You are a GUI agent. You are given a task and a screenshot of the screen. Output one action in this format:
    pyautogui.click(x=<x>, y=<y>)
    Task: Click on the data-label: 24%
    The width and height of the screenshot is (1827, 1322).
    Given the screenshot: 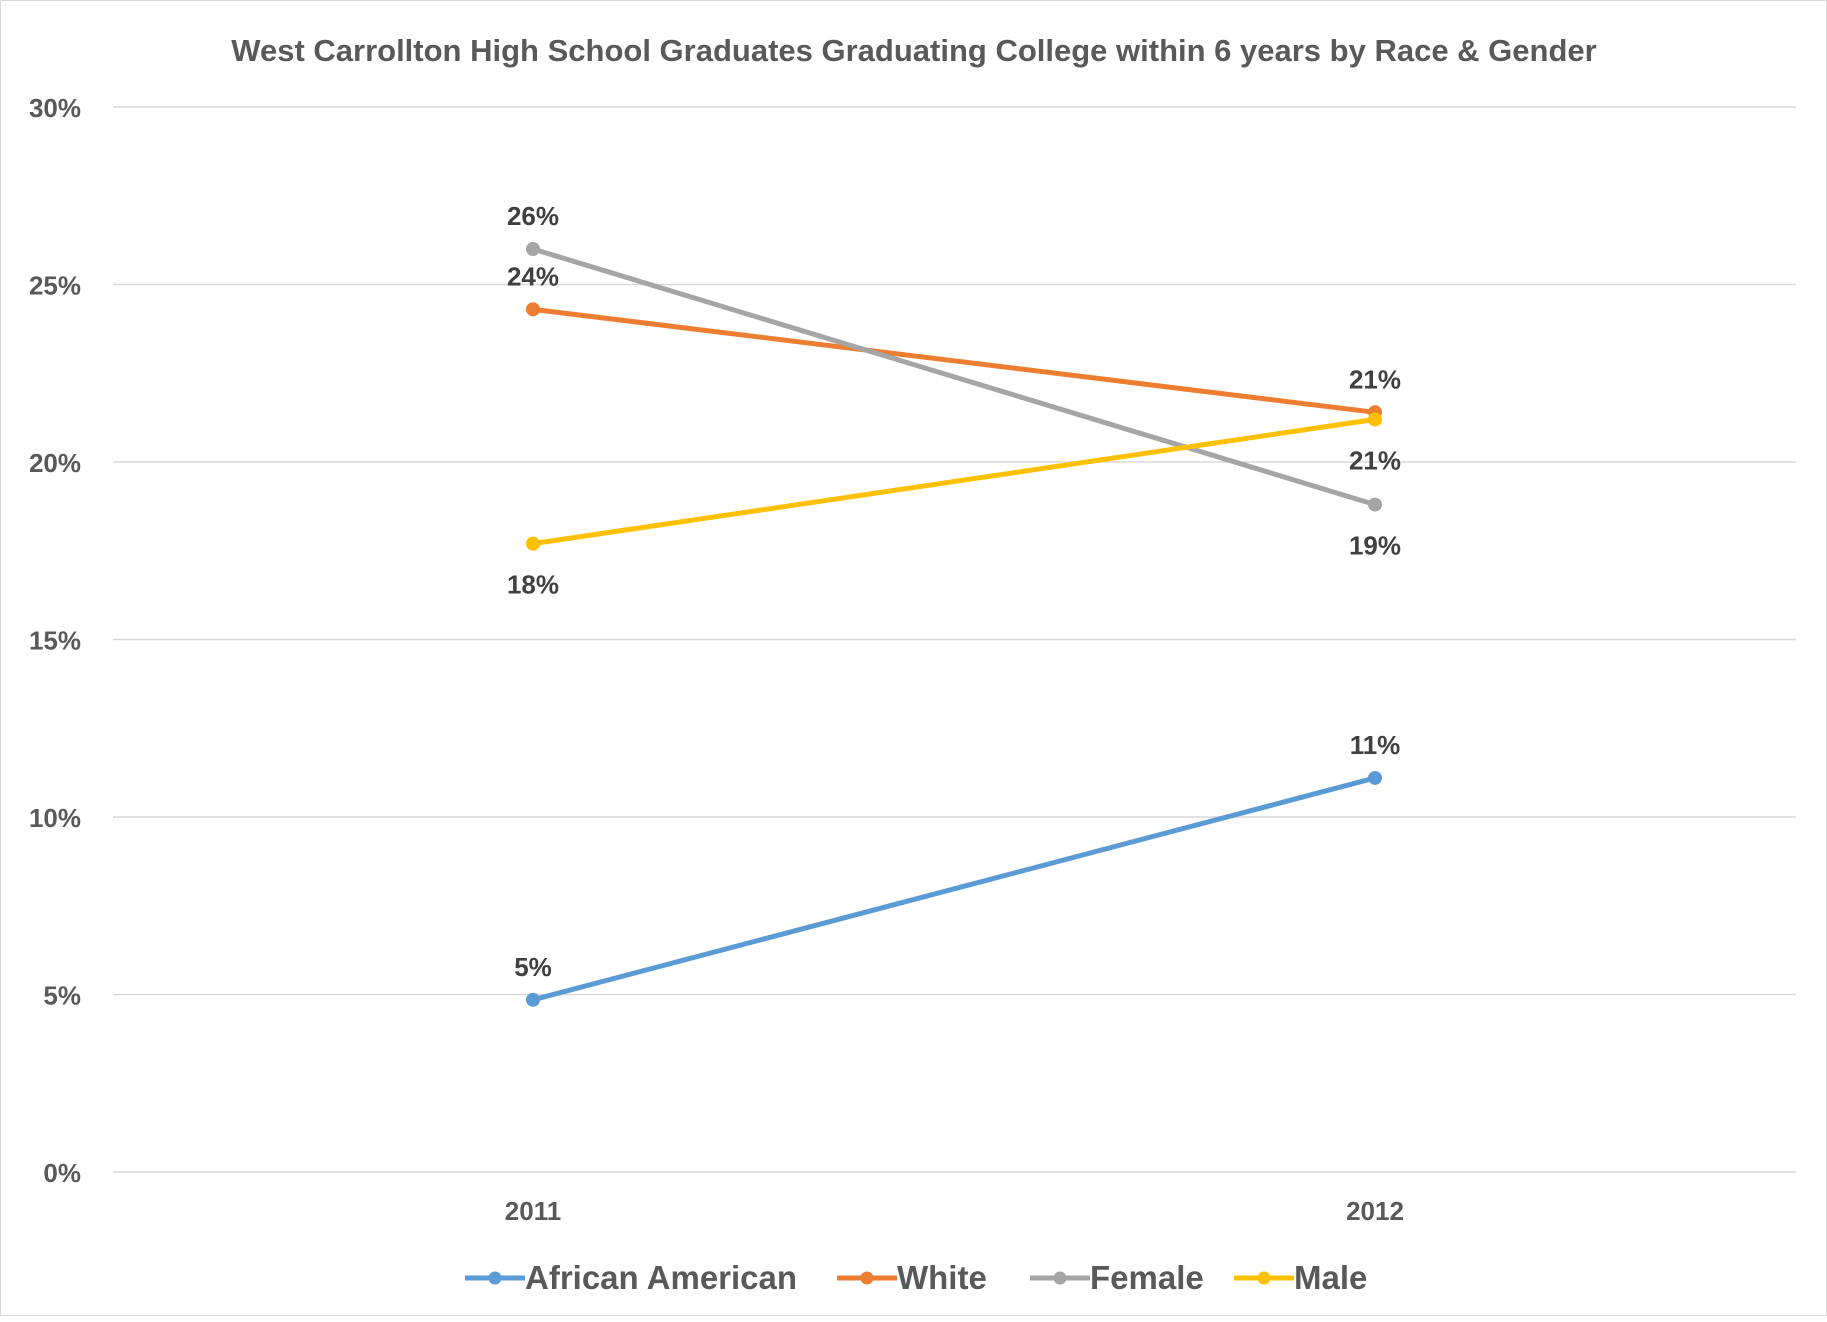 What is the action you would take?
    pyautogui.click(x=533, y=276)
    